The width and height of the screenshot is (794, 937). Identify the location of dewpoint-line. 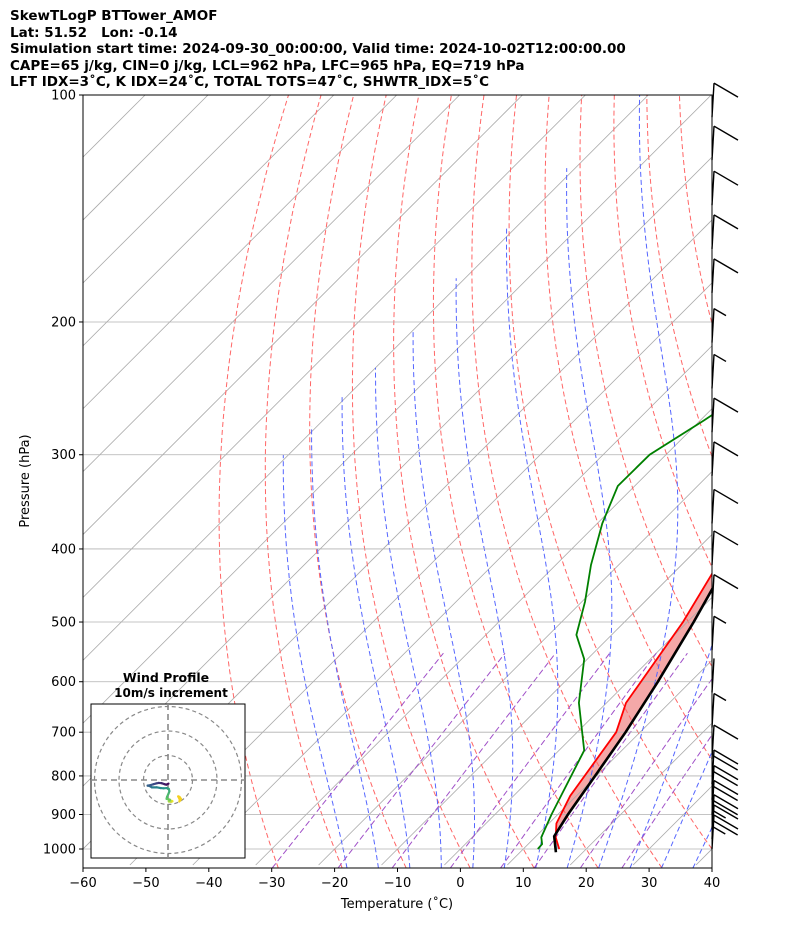
(624, 631).